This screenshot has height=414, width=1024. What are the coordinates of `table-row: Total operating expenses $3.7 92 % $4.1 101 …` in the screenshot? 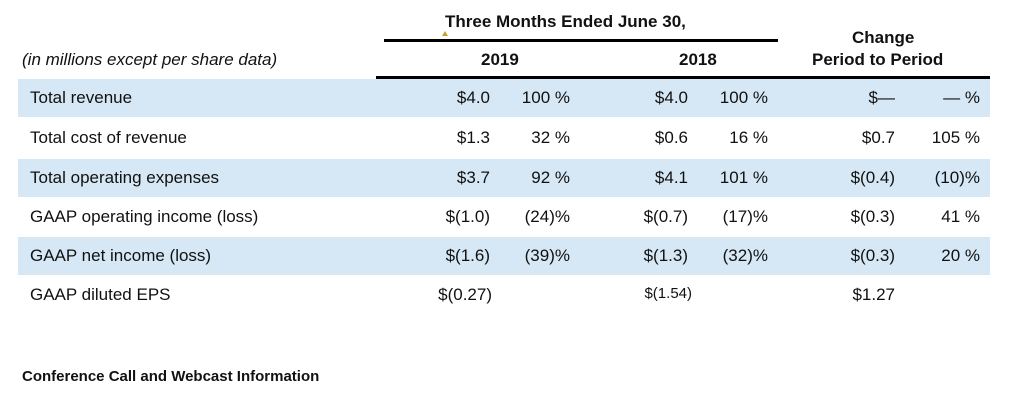 It's located at (504, 178).